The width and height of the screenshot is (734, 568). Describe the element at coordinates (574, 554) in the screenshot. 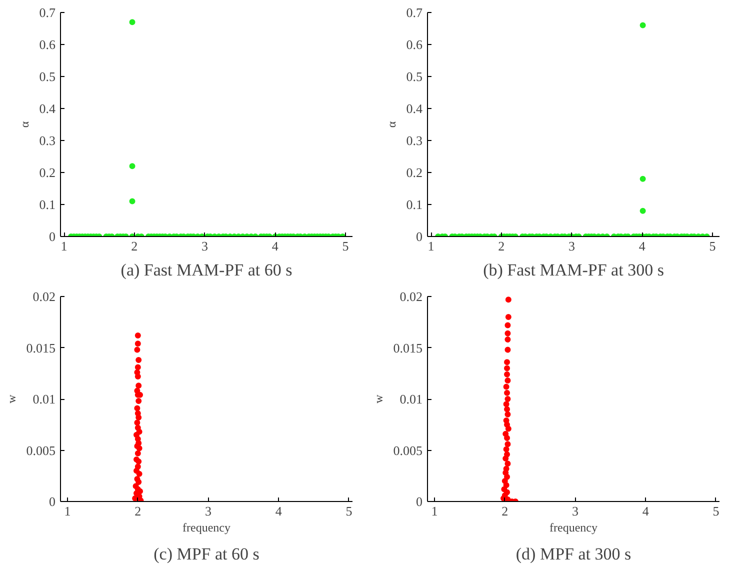

I see `text: (d) MPF at 300 s` at that location.